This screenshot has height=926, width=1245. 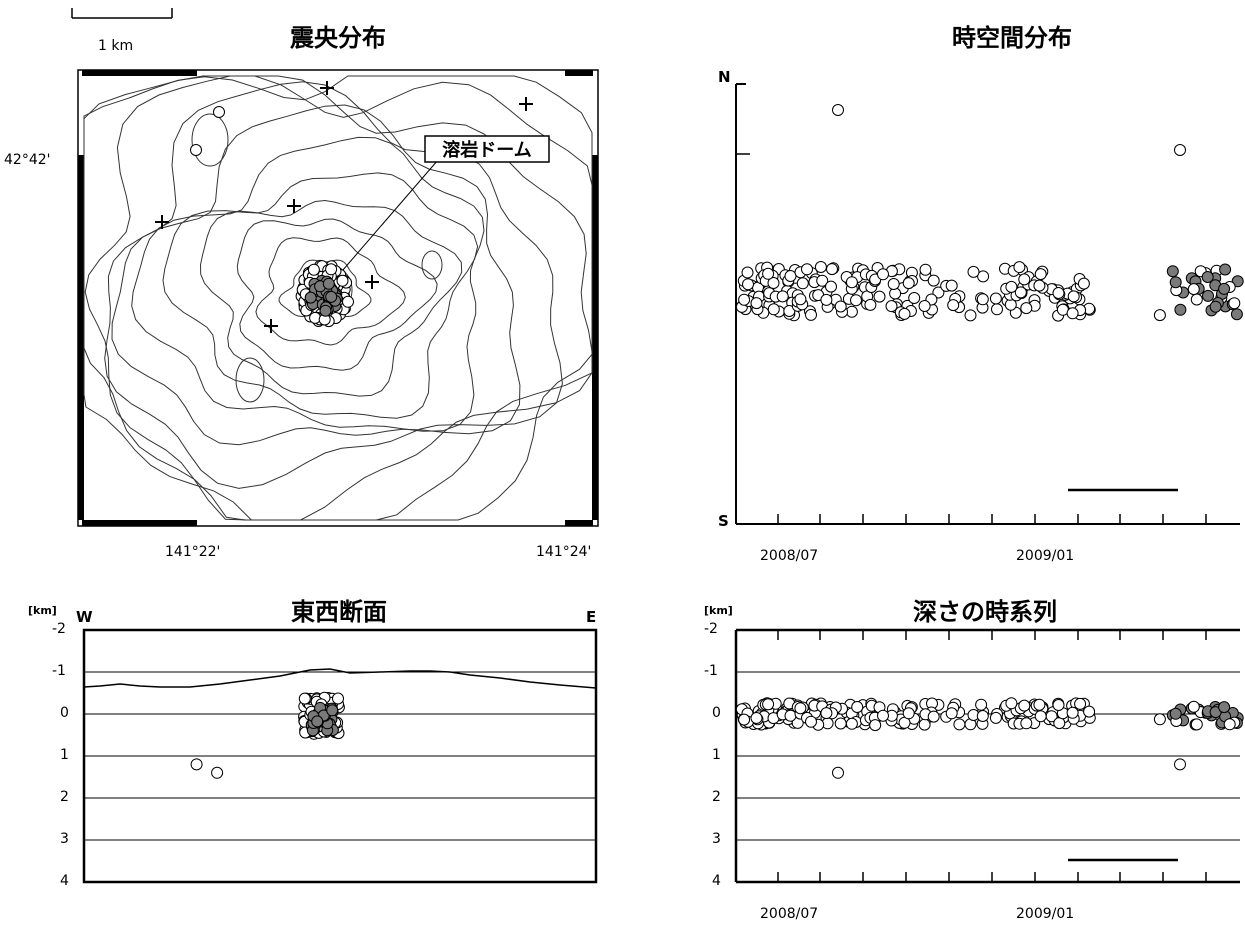 I want to click on depth-tick-label: 2, so click(x=716, y=797).